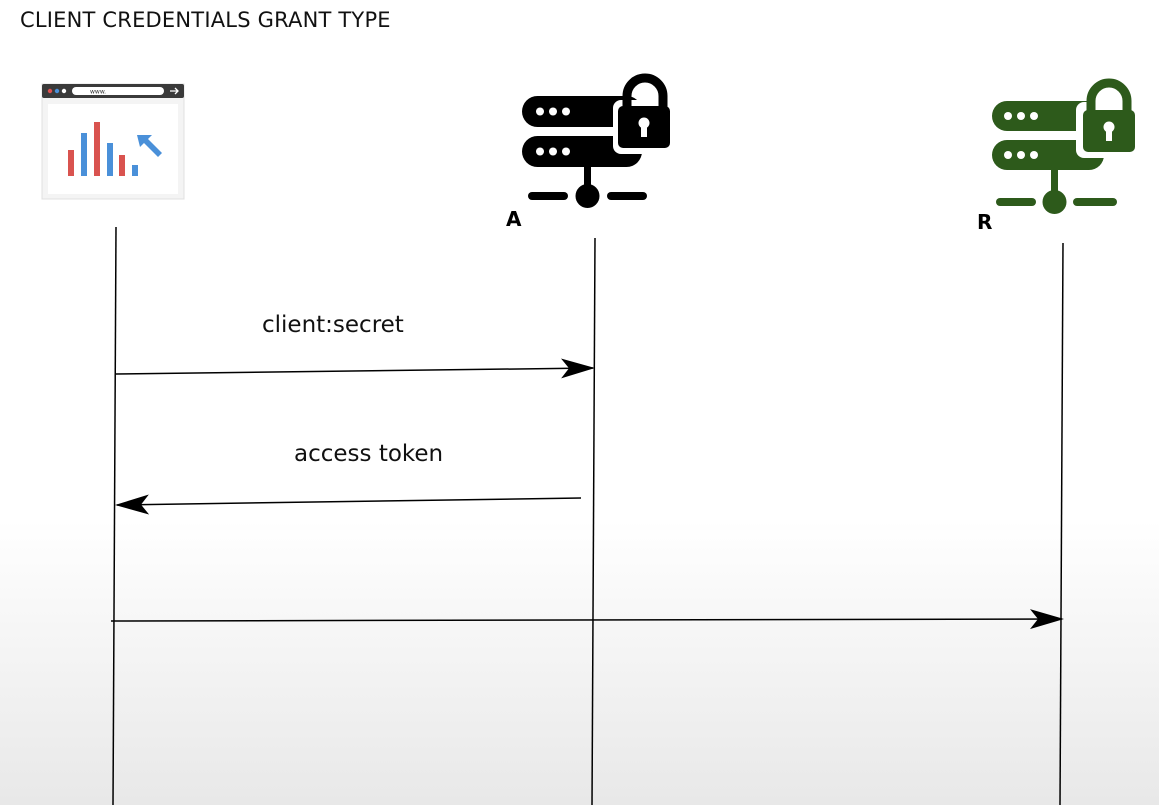 This screenshot has width=1159, height=805. What do you see at coordinates (514, 219) in the screenshot?
I see `auth-server-label: A` at bounding box center [514, 219].